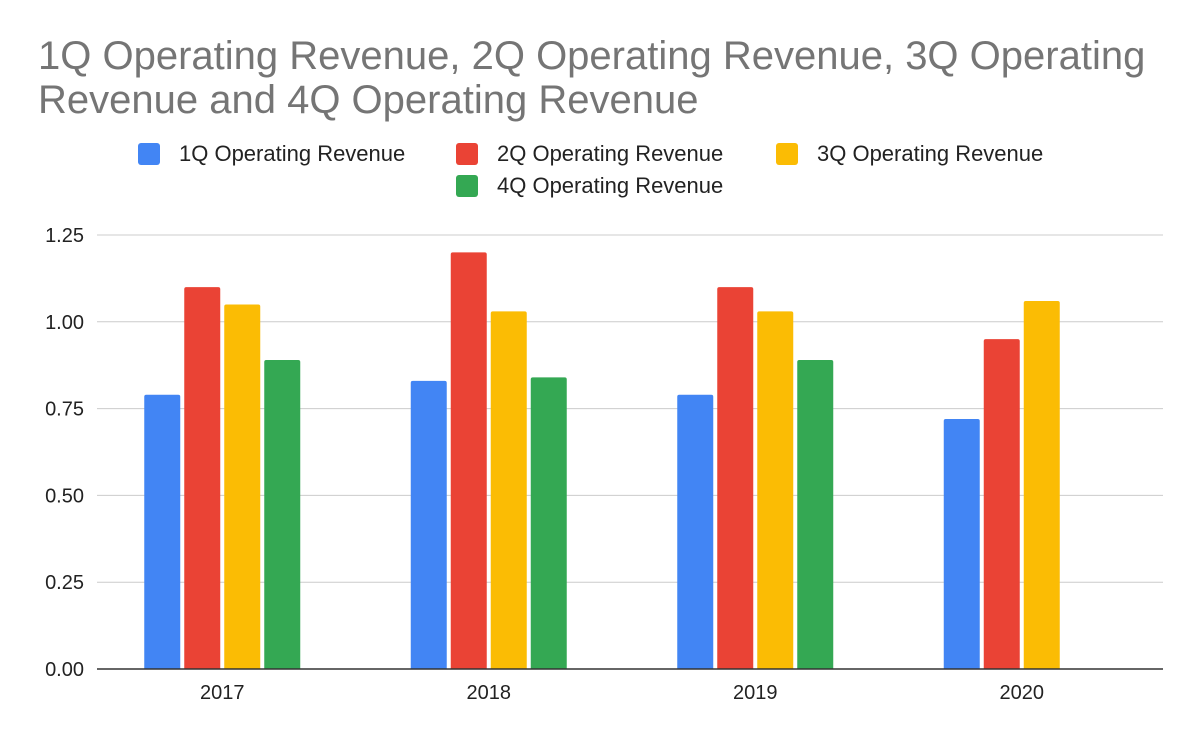 This screenshot has height=742, width=1200. Describe the element at coordinates (64, 583) in the screenshot. I see `y-tick-label: 0.25` at that location.